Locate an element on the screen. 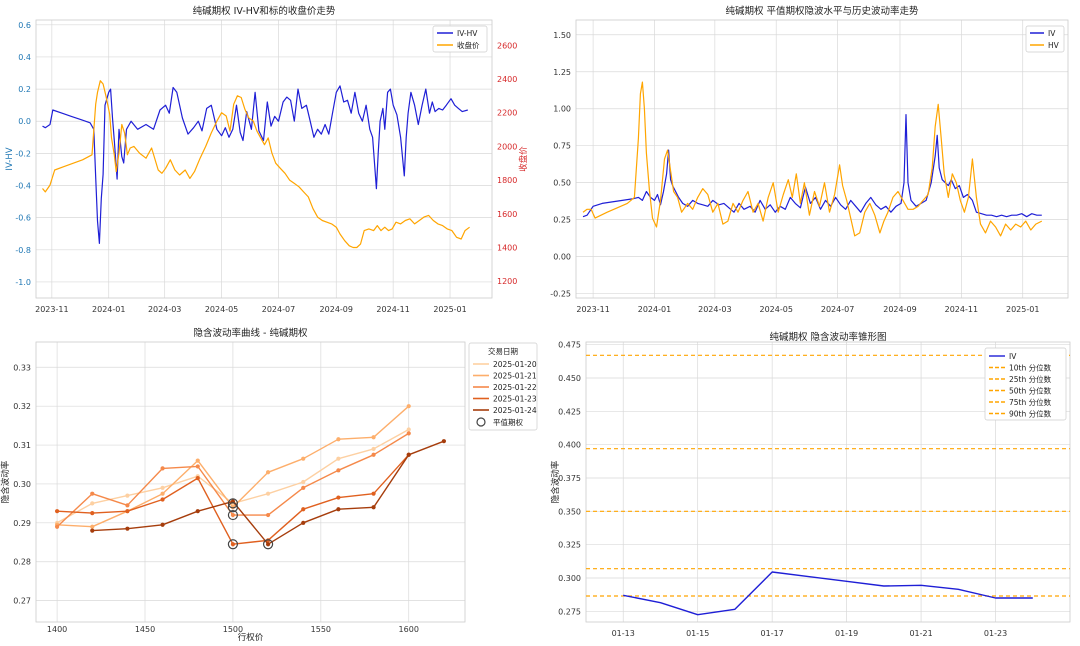 The height and width of the screenshot is (646, 1080). x-tick-label: 1550 is located at coordinates (321, 629).